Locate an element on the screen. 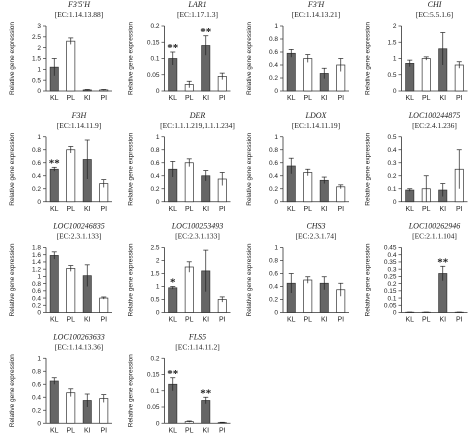  y-tick-label: 1.8 is located at coordinates (36, 248).